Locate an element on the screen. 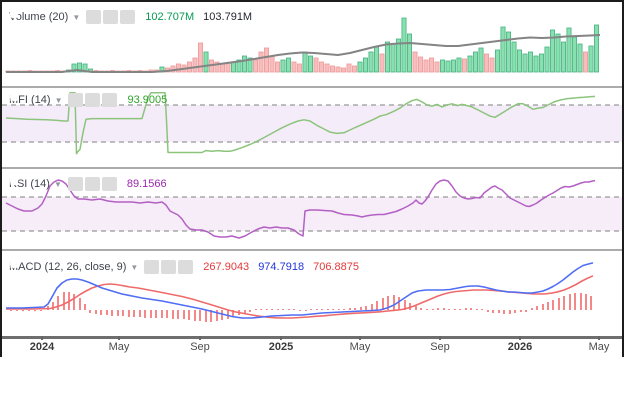 This screenshot has height=416, width=624. axis-label: 2024 is located at coordinates (42, 347).